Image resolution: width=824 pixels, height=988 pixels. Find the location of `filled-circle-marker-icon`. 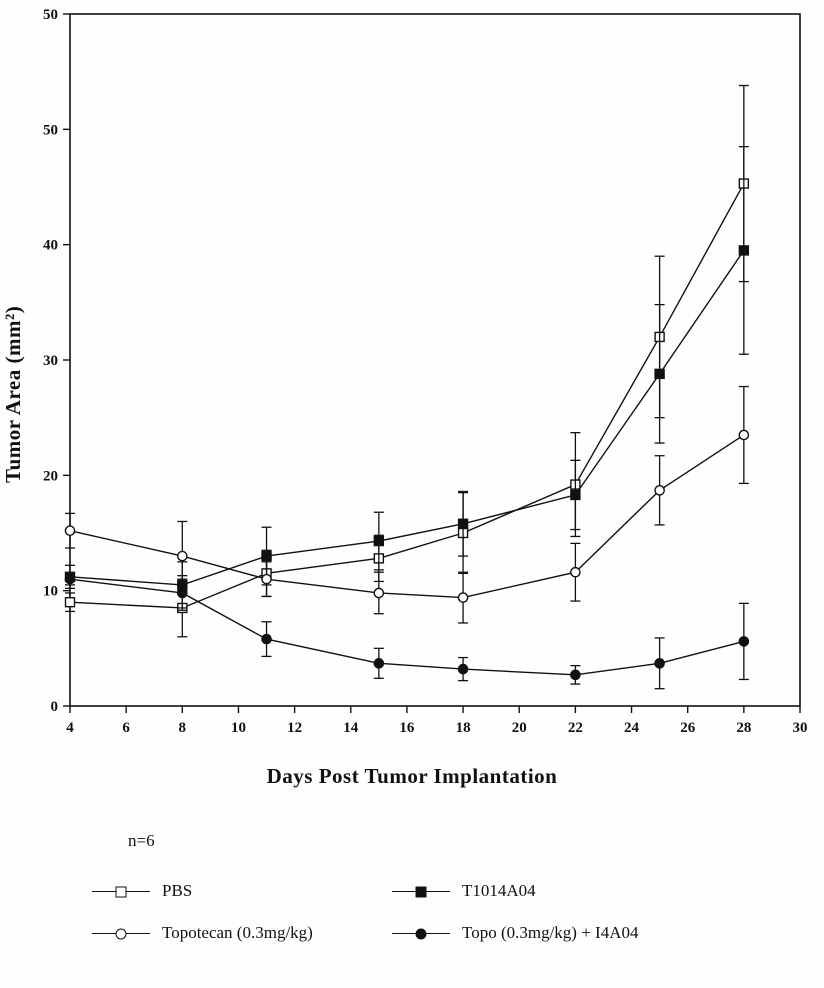

filled-circle-marker-icon is located at coordinates (421, 933).